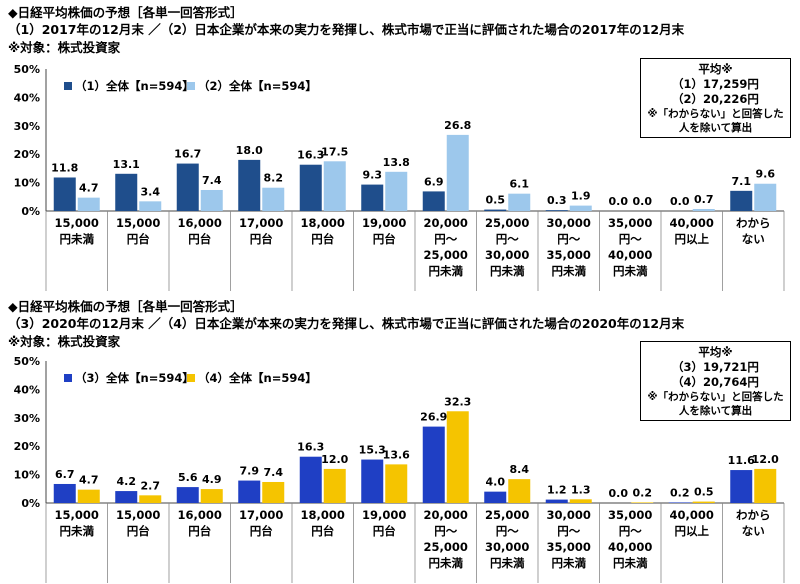  What do you see at coordinates (715, 367) in the screenshot?
I see `avg-line1: （3）19,721円` at bounding box center [715, 367].